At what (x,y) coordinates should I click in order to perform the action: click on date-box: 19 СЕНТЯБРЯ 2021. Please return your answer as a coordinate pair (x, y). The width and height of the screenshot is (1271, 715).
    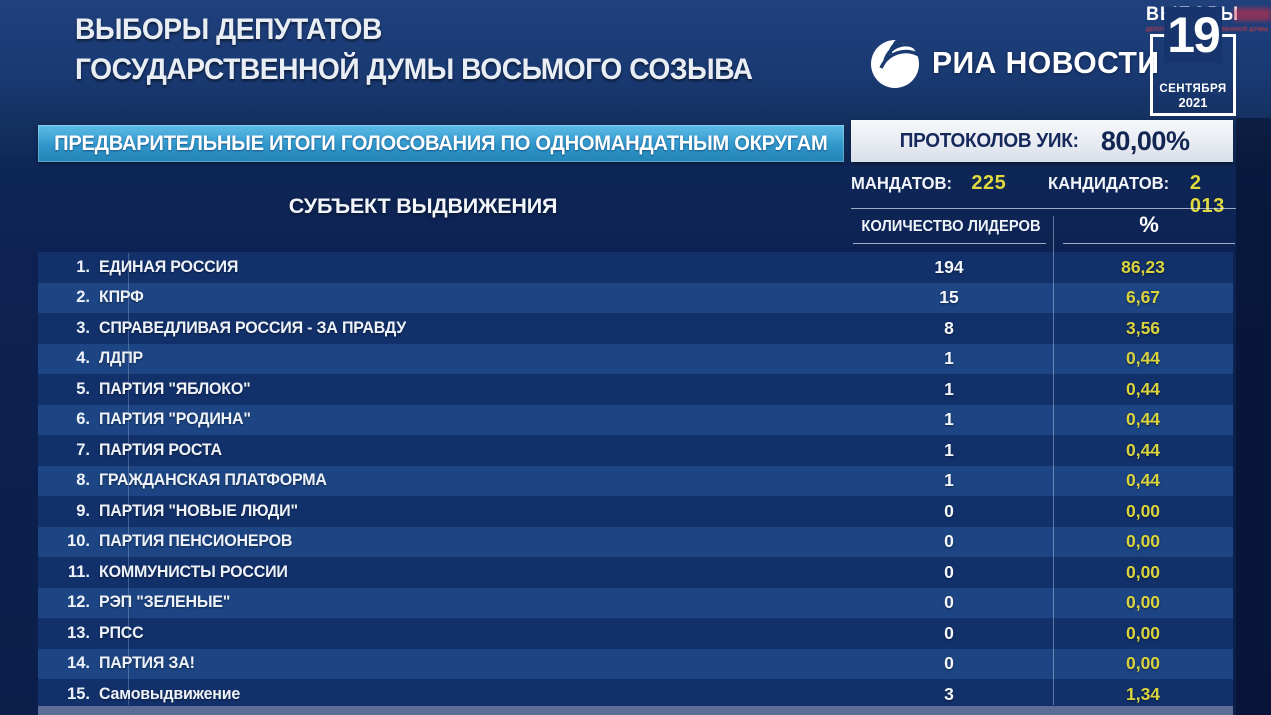
    Looking at the image, I should click on (1193, 61).